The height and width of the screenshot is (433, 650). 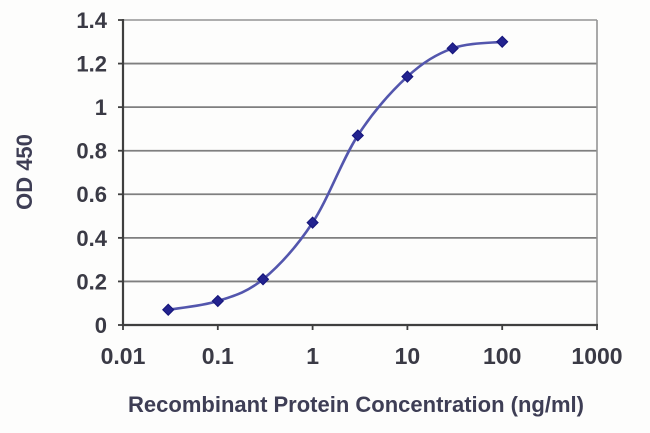 I want to click on y-tick-label: 0.2, so click(x=91, y=281).